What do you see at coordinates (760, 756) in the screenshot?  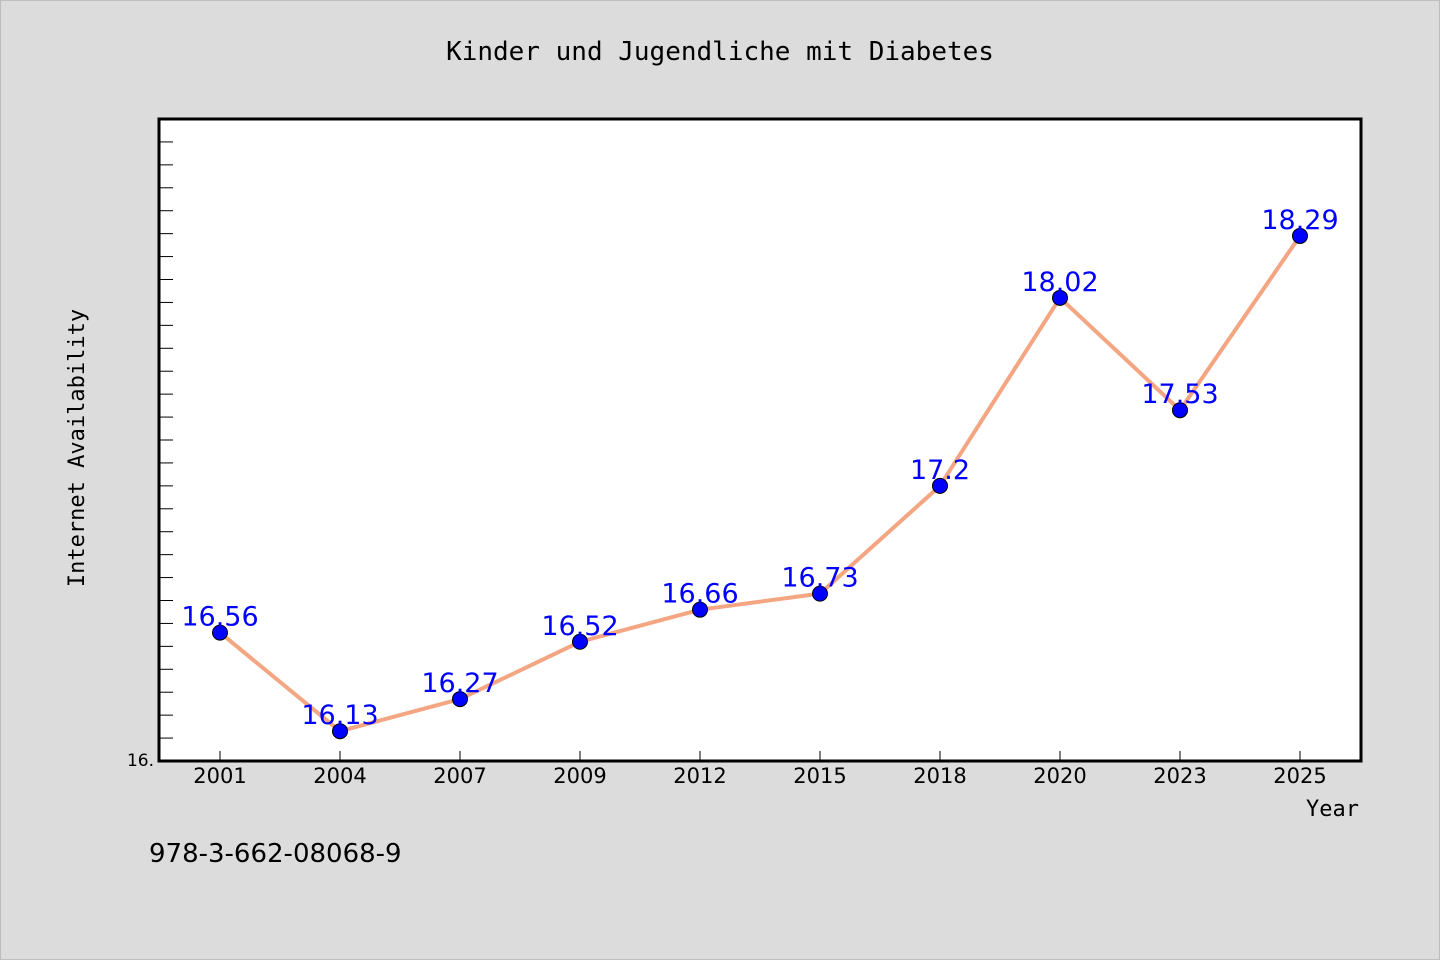 I see `x-axis-ticks` at bounding box center [760, 756].